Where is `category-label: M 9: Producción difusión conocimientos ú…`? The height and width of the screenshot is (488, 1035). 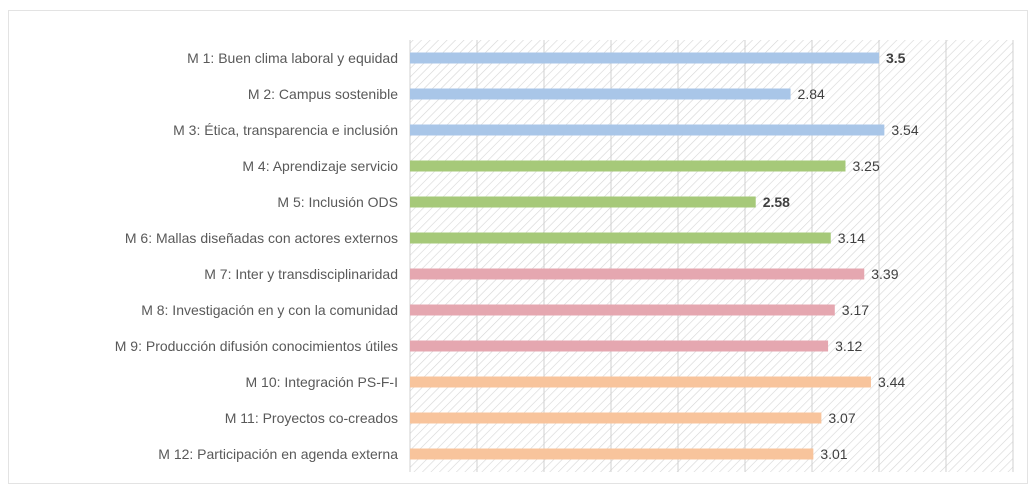
category-label: M 9: Producción difusión conocimientos ú… is located at coordinates (256, 346).